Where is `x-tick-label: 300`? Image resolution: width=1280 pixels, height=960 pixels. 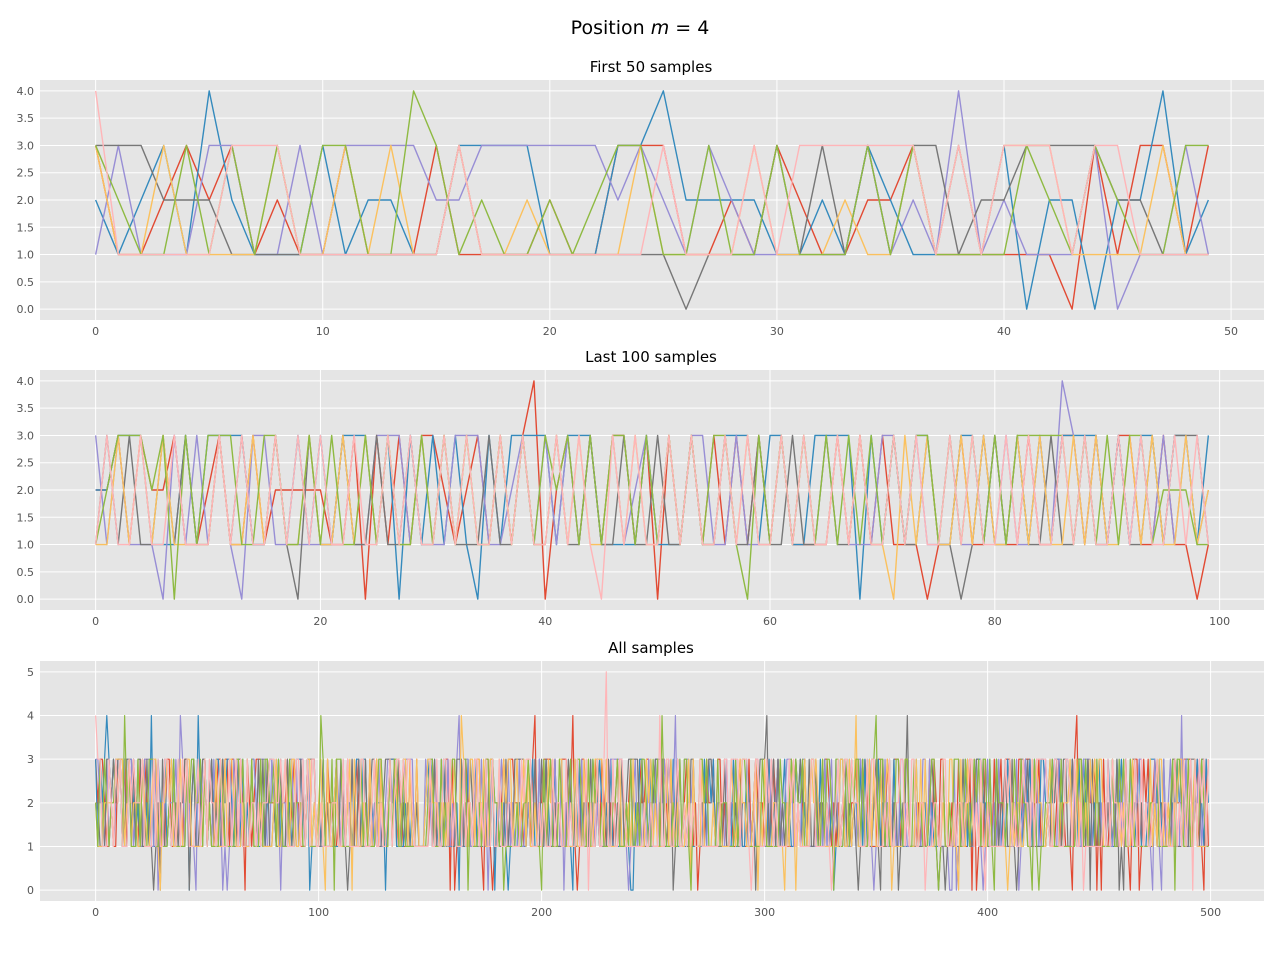 x-tick-label: 300 is located at coordinates (764, 912).